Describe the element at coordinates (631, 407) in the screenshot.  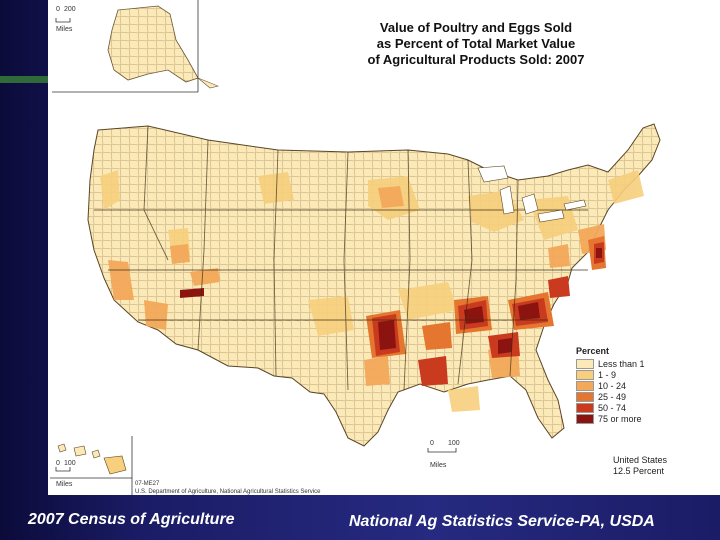
I see `legend-item: 50 - 74` at that location.